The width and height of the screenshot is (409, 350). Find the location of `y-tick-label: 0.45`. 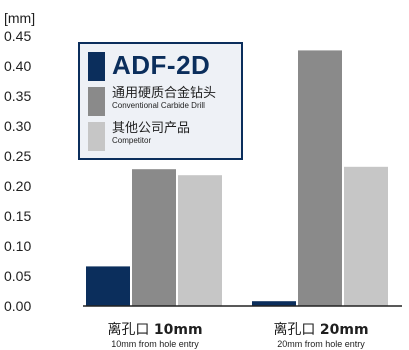

y-tick-label: 0.45 is located at coordinates (17, 36).